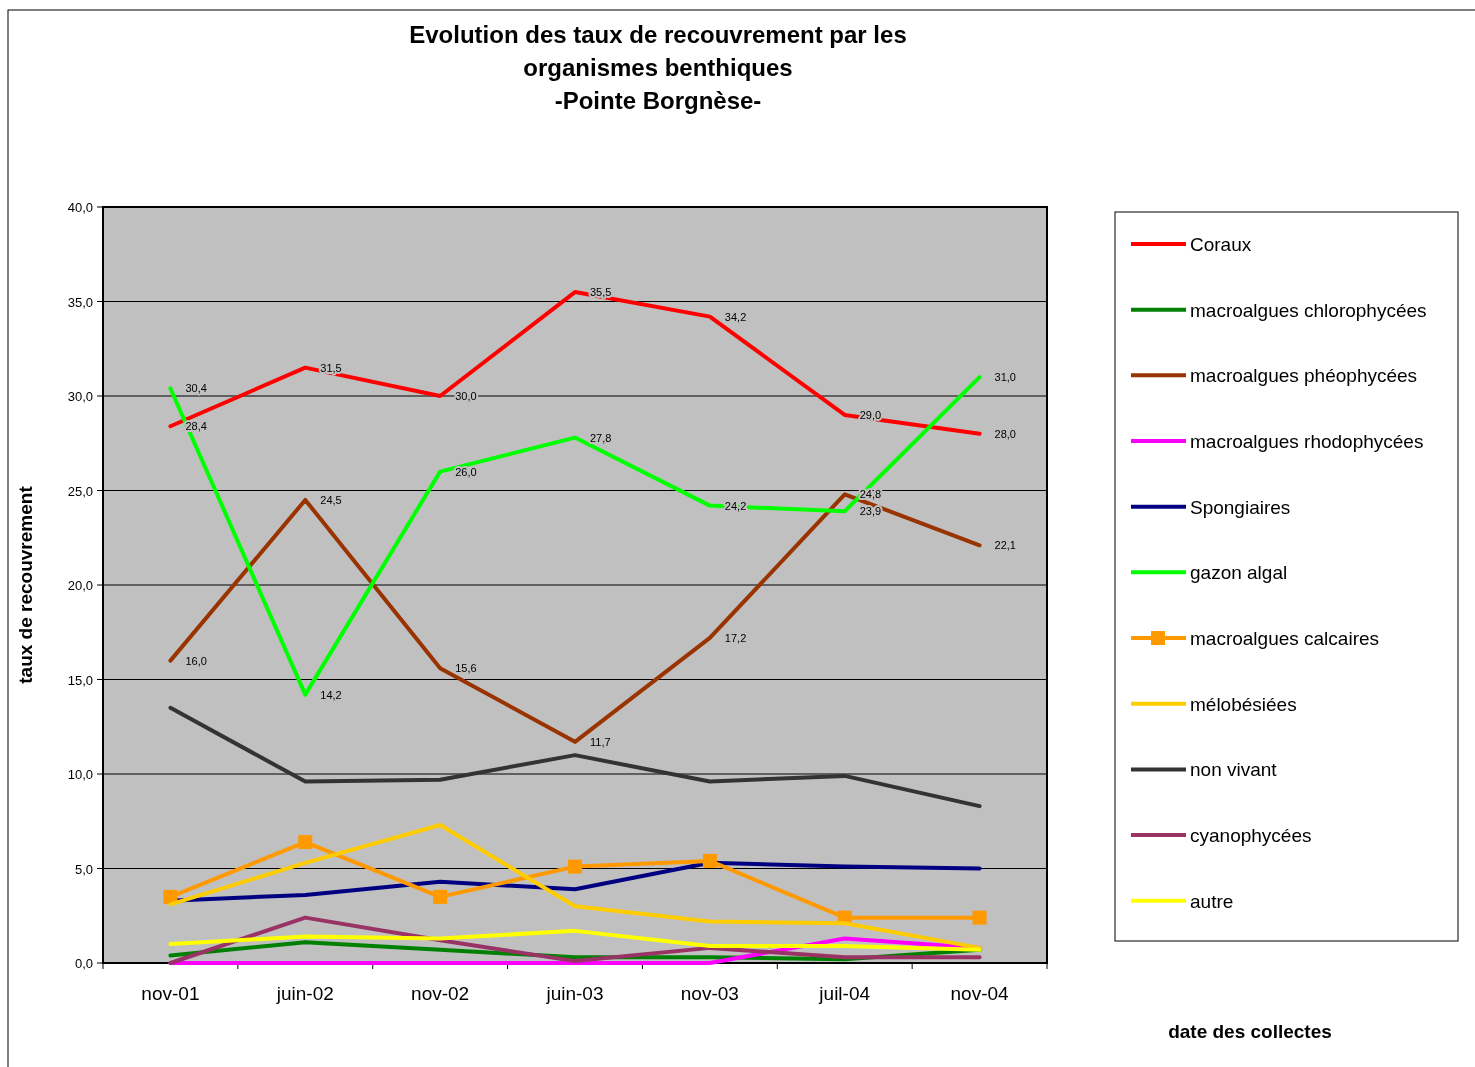 The width and height of the screenshot is (1475, 1067). Describe the element at coordinates (1221, 244) in the screenshot. I see `legend-label: Coraux` at that location.